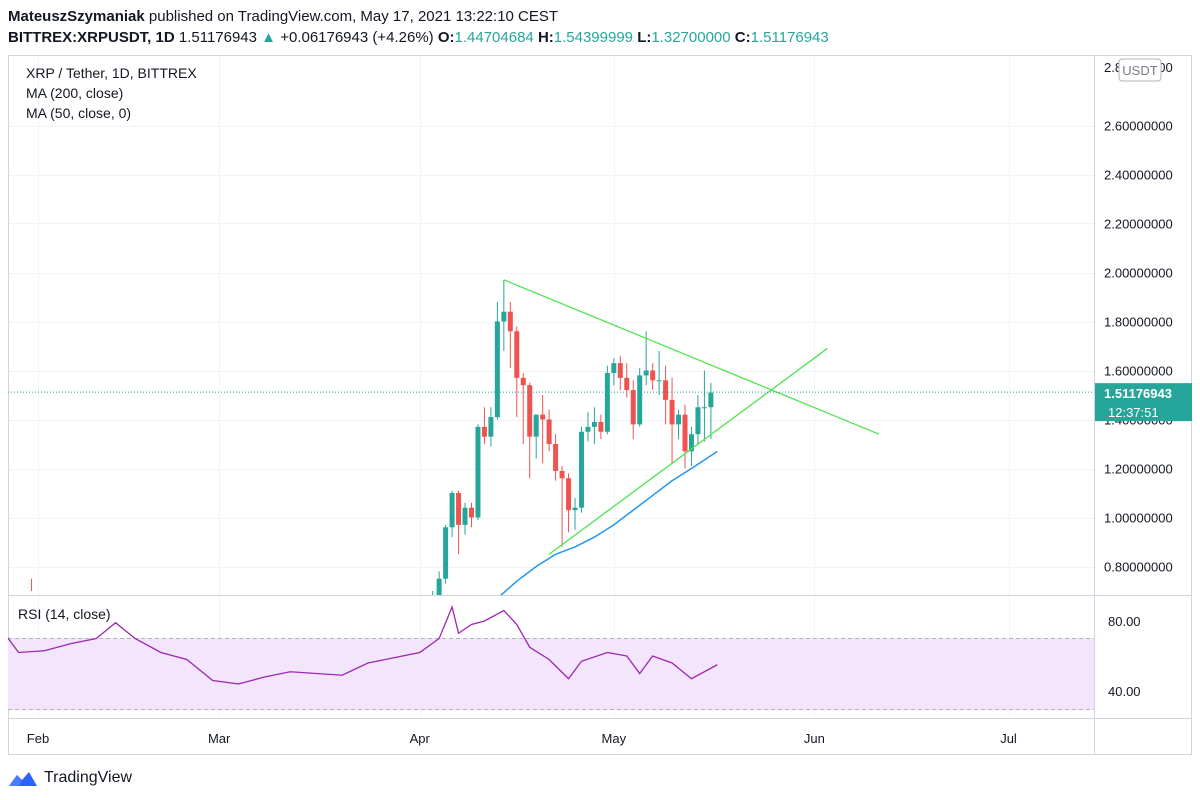  I want to click on legend-ma50: MA (50, close, 0), so click(79, 113).